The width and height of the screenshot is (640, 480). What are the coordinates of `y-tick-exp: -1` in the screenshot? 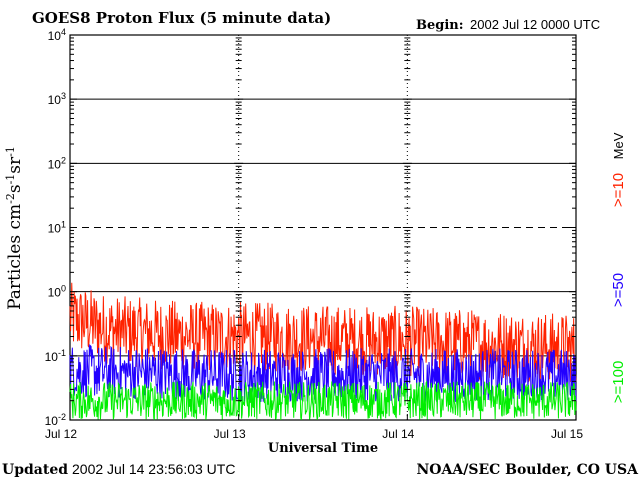 It's located at (62, 353).